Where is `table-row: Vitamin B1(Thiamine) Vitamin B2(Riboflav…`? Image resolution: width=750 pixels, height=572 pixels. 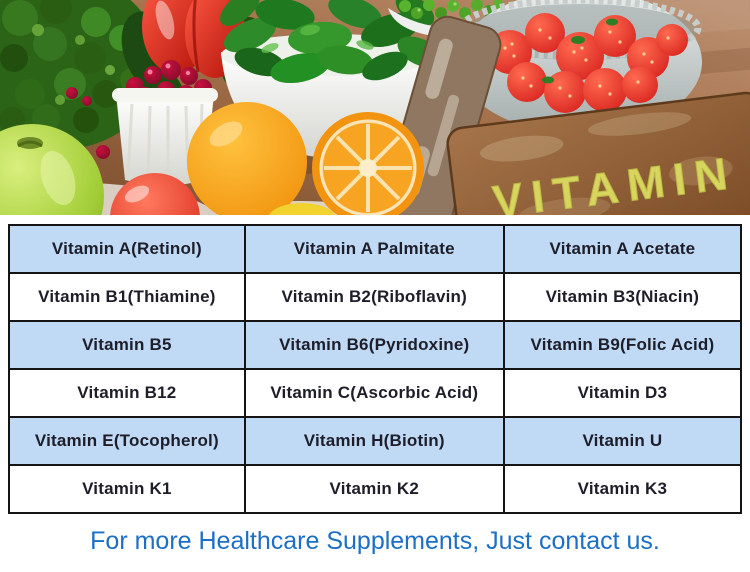 table-row: Vitamin B1(Thiamine) Vitamin B2(Riboflav… is located at coordinates (375, 297).